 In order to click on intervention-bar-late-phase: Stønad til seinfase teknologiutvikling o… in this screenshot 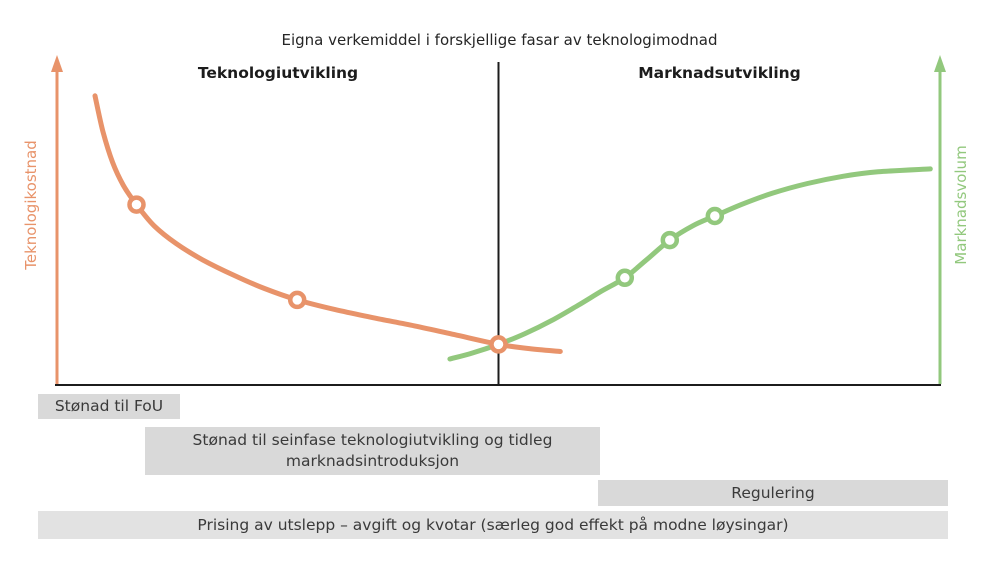, I will do `click(372, 451)`.